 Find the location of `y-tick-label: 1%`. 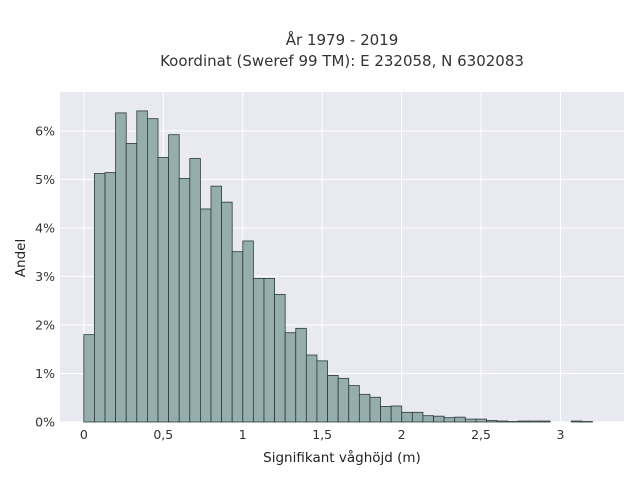

y-tick-label: 1% is located at coordinates (45, 373).